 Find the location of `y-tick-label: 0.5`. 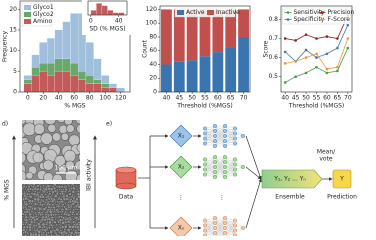

y-tick-label: 0.5 is located at coordinates (273, 76).